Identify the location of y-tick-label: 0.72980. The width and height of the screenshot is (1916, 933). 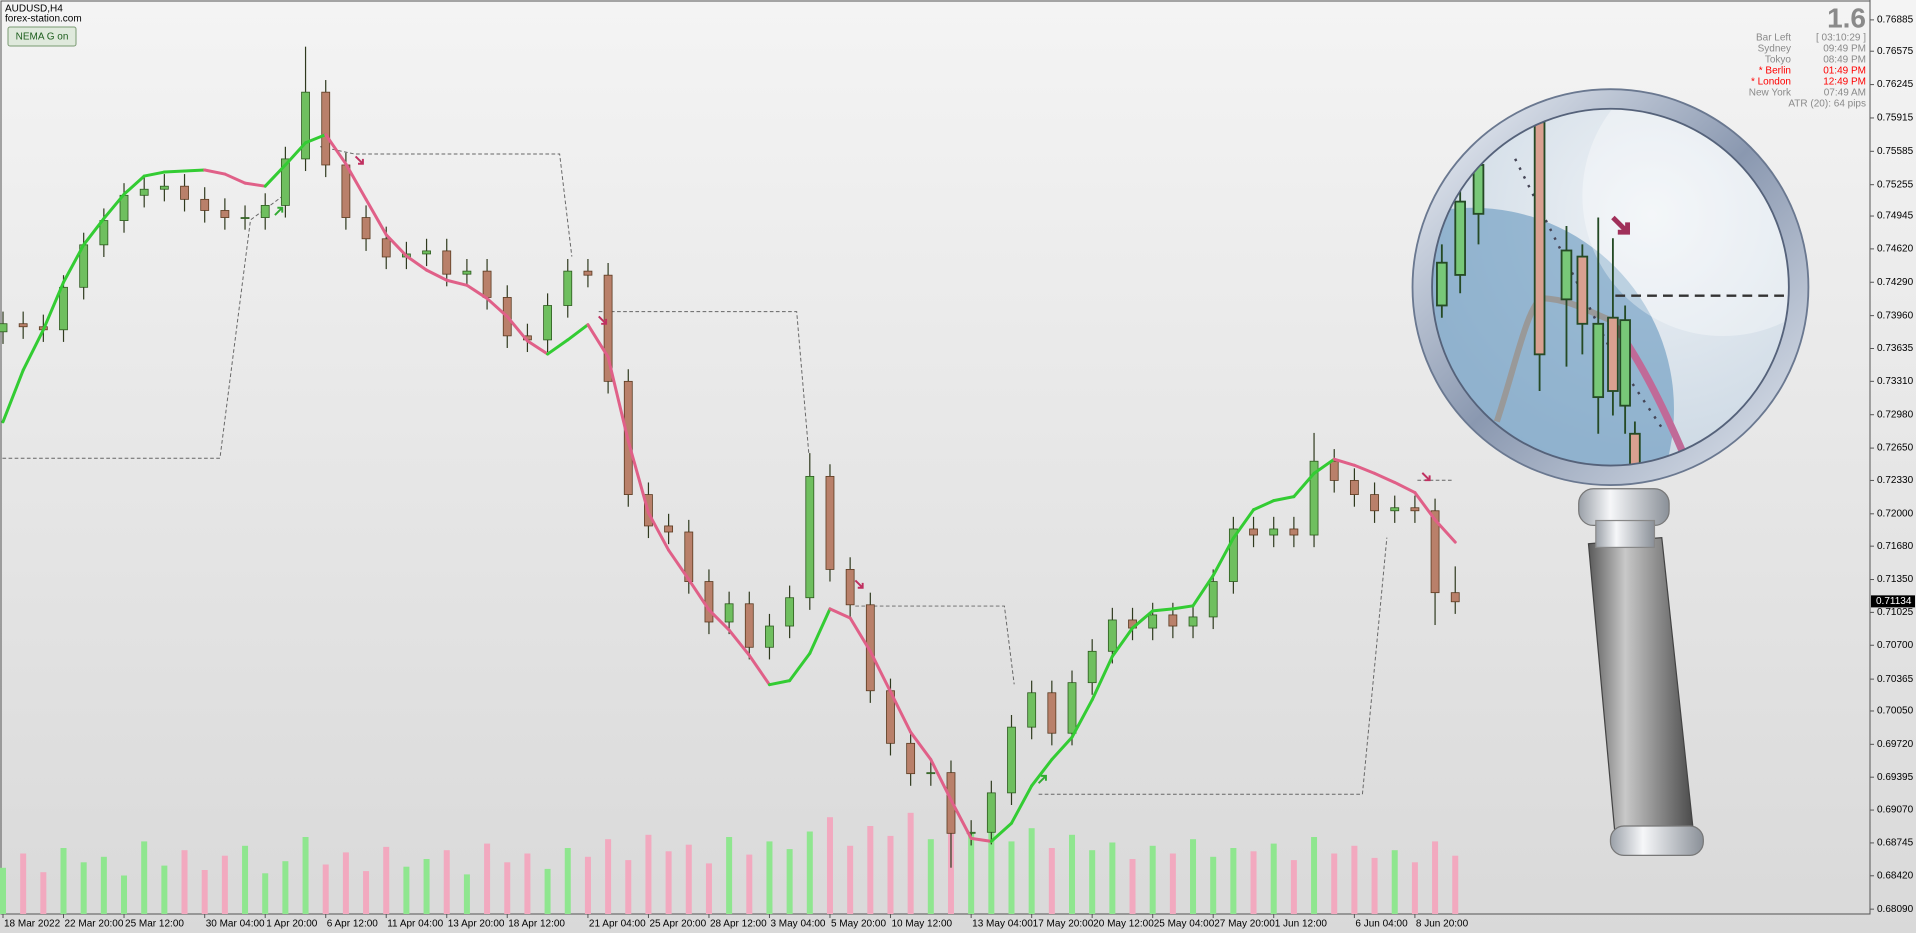
(1895, 414).